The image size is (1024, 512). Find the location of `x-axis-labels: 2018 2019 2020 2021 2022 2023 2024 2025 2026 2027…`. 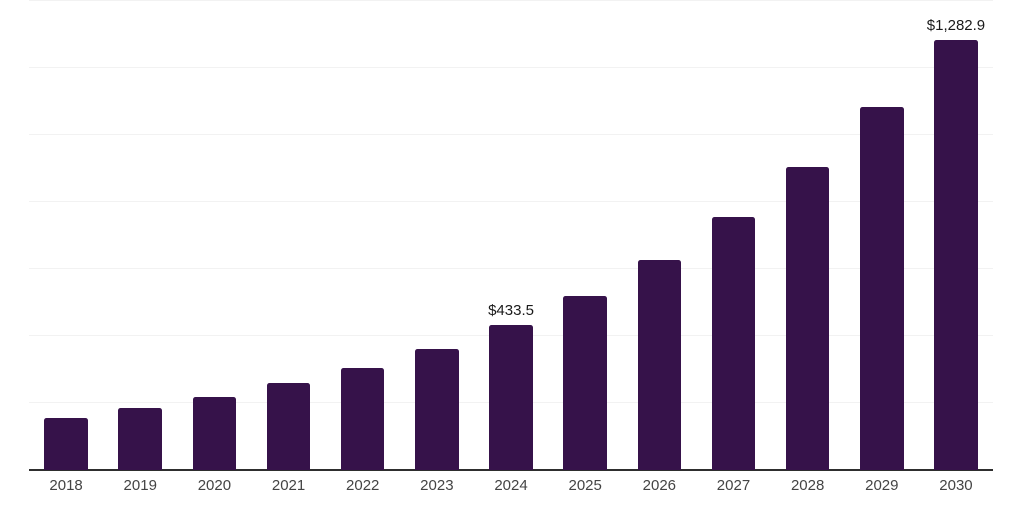

x-axis-labels: 2018 2019 2020 2021 2022 2023 2024 2025 2026 2027… is located at coordinates (511, 485).